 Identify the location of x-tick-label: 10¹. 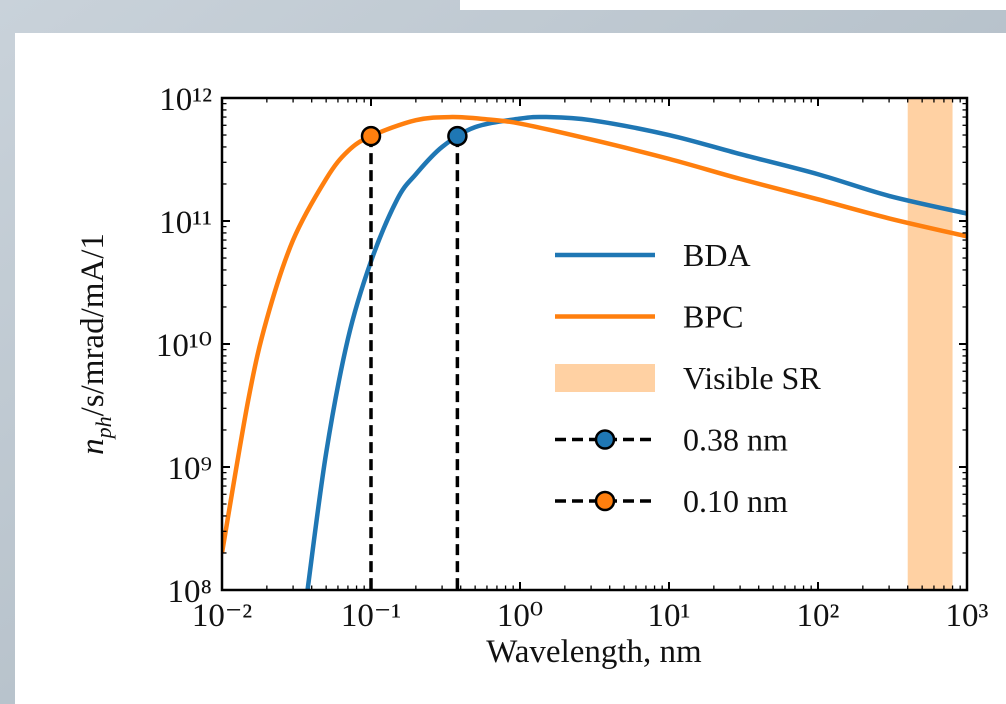
(669, 616).